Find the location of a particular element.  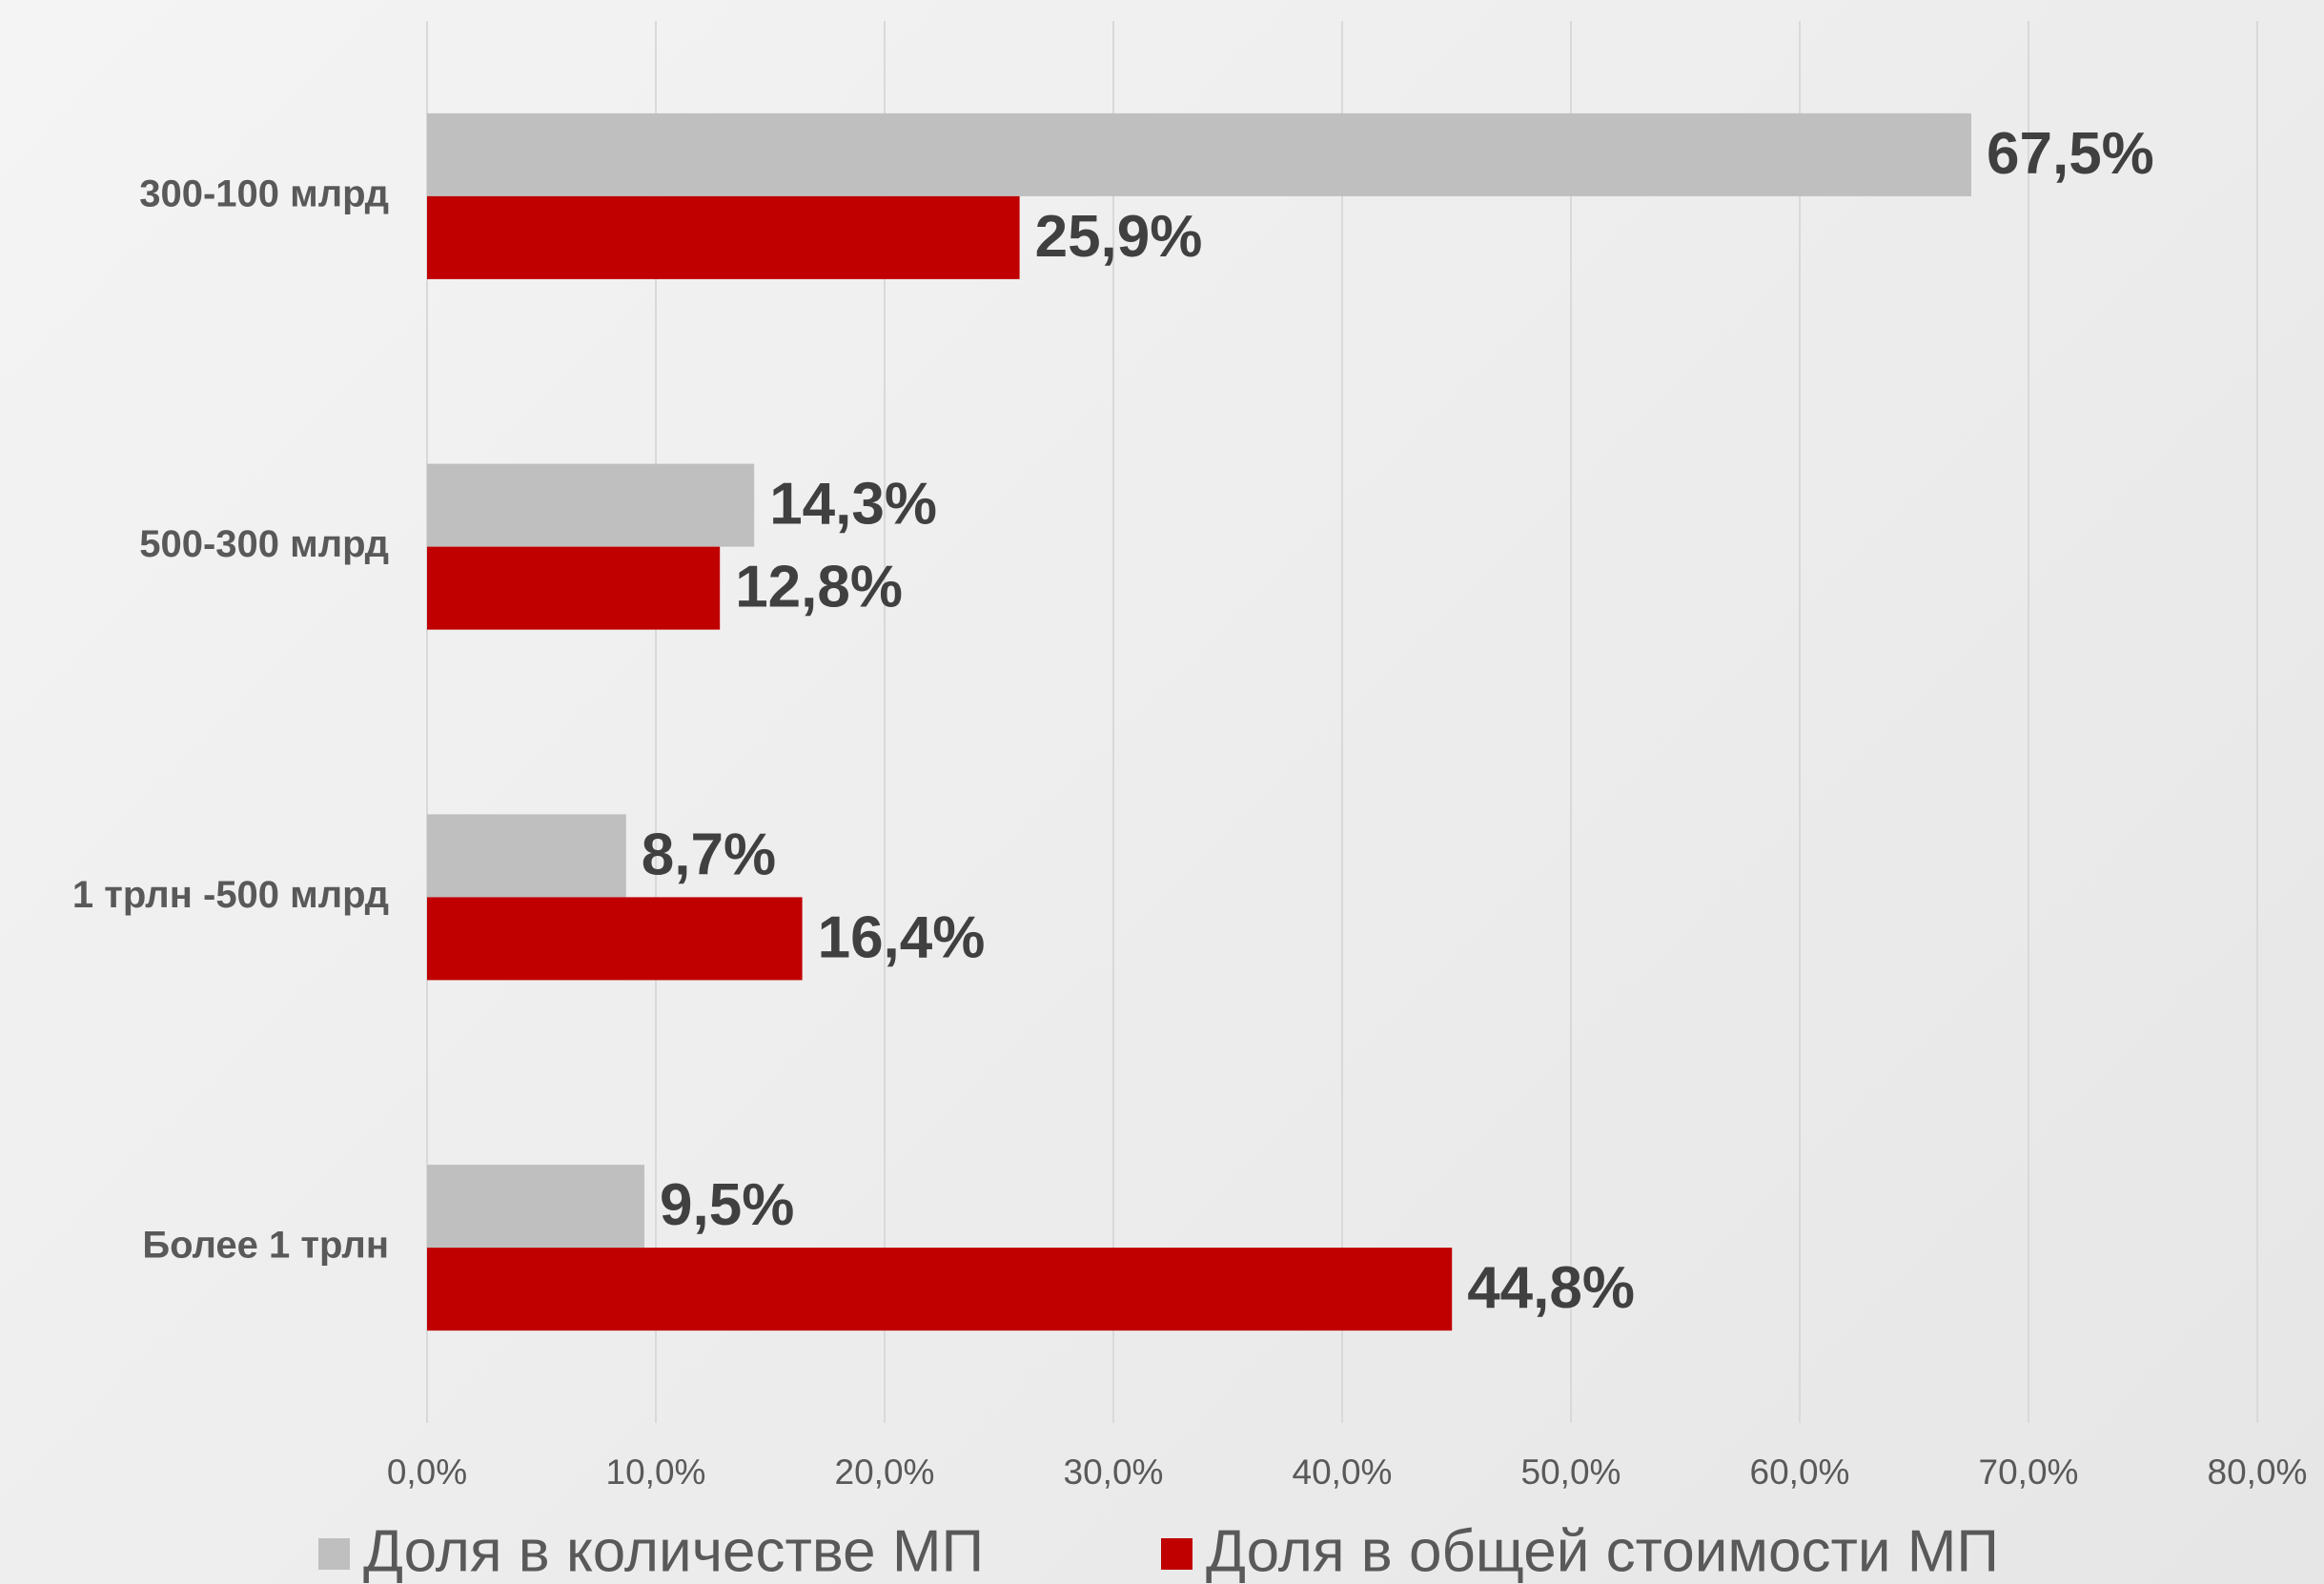

legend-label: Доля в количестве МП is located at coordinates (673, 1551).